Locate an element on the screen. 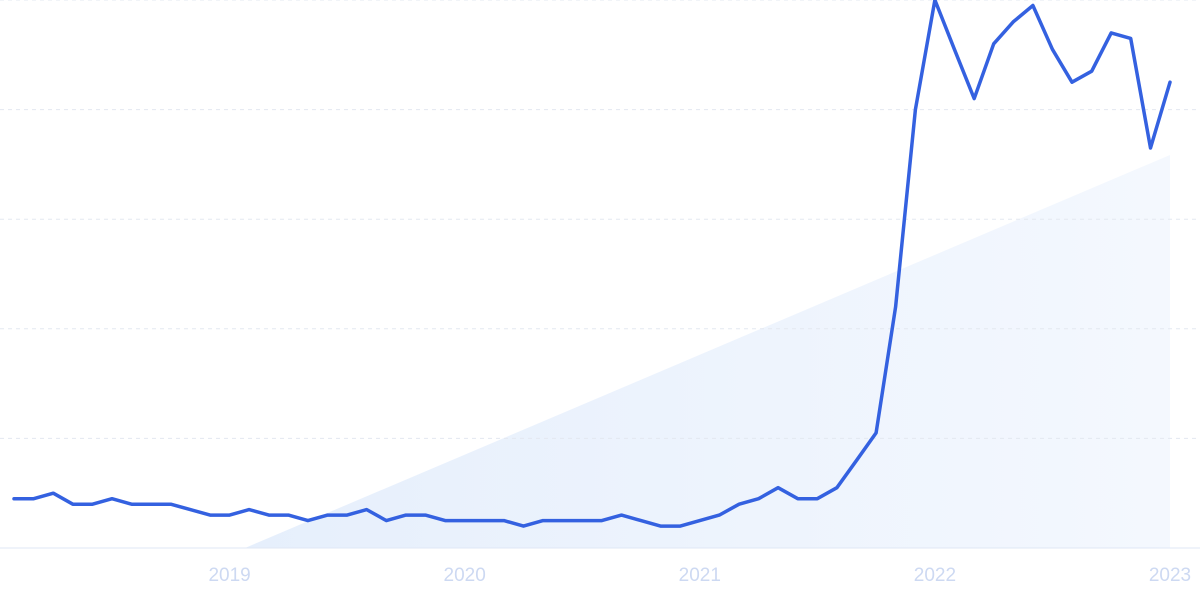 This screenshot has height=600, width=1200. x-tick-label: 2023 is located at coordinates (1170, 575).